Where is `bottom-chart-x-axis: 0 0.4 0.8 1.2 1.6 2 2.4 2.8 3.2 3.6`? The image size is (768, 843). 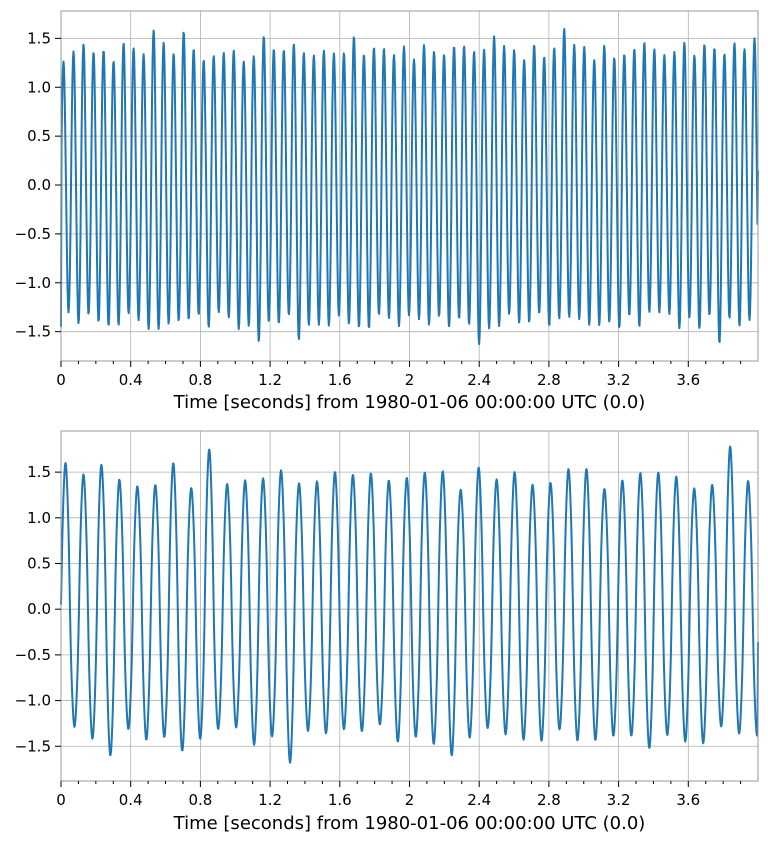
bottom-chart-x-axis: 0 0.4 0.8 1.2 1.6 2 2.4 2.8 3.2 3.6 is located at coordinates (399, 795).